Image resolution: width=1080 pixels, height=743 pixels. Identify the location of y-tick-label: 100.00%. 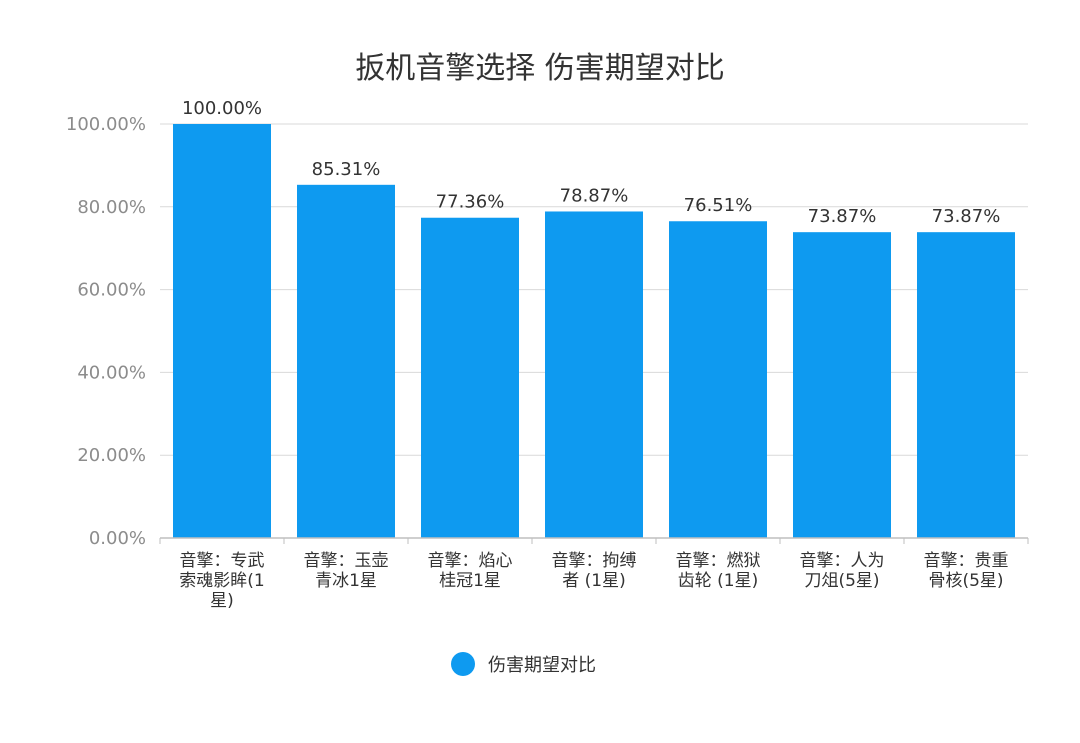
(106, 124).